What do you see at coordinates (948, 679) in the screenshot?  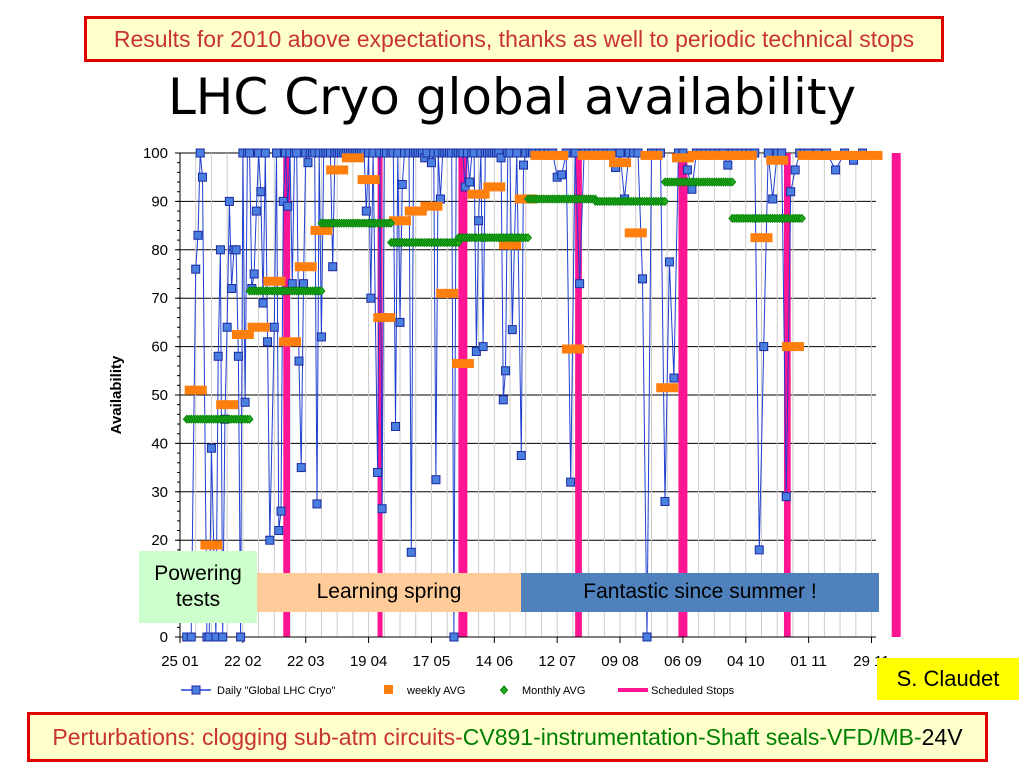 I see `author-label: S. Claudet` at bounding box center [948, 679].